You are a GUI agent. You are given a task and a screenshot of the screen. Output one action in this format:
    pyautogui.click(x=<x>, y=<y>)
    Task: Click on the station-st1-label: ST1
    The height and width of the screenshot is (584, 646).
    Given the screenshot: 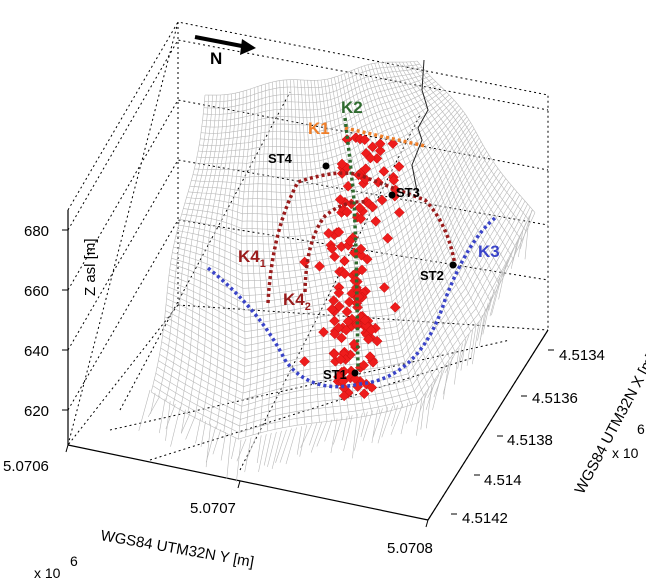 What is the action you would take?
    pyautogui.click(x=335, y=374)
    